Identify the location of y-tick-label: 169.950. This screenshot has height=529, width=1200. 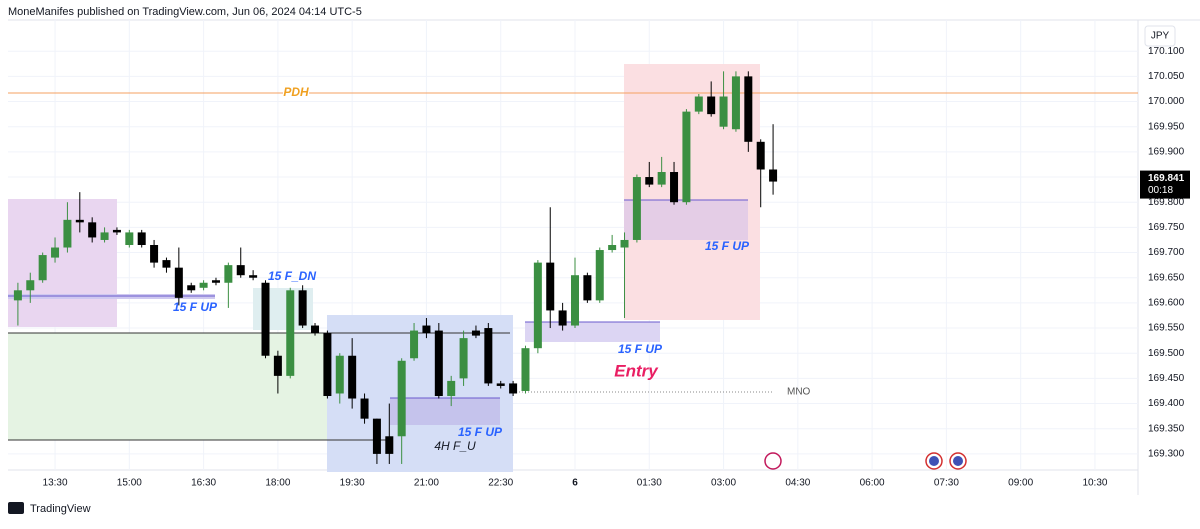
(1166, 126).